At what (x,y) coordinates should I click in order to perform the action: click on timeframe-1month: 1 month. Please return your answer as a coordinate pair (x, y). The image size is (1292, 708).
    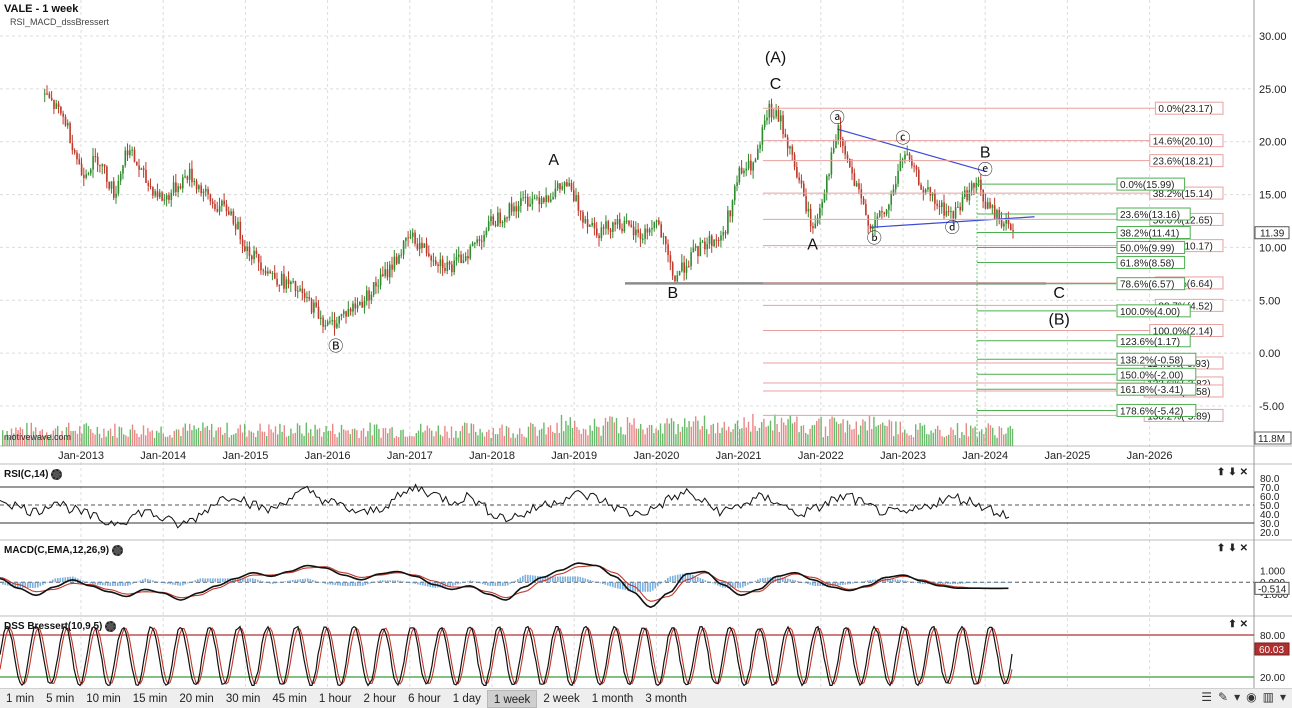
    Looking at the image, I should click on (612, 698).